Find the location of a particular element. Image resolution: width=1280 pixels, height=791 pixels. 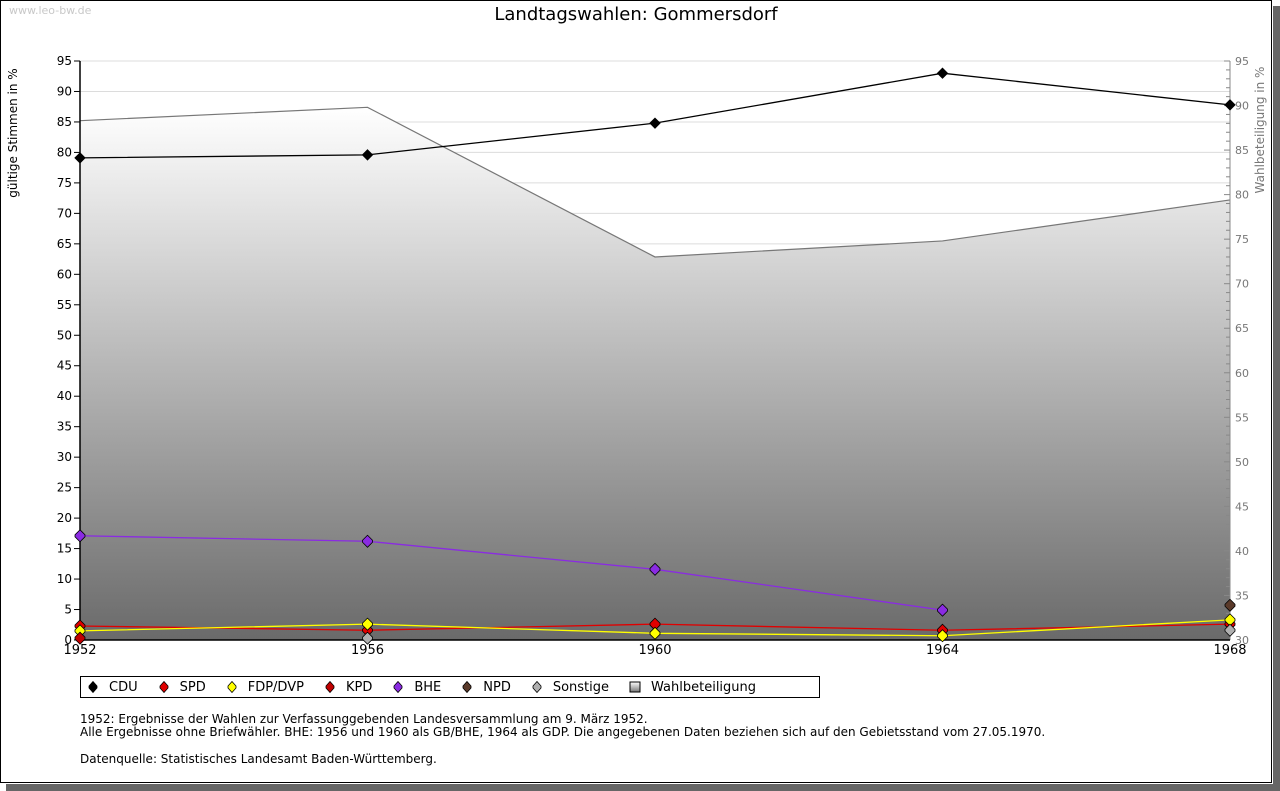

chart-title: Landtagswahlen: Gommersdorf is located at coordinates (636, 14).